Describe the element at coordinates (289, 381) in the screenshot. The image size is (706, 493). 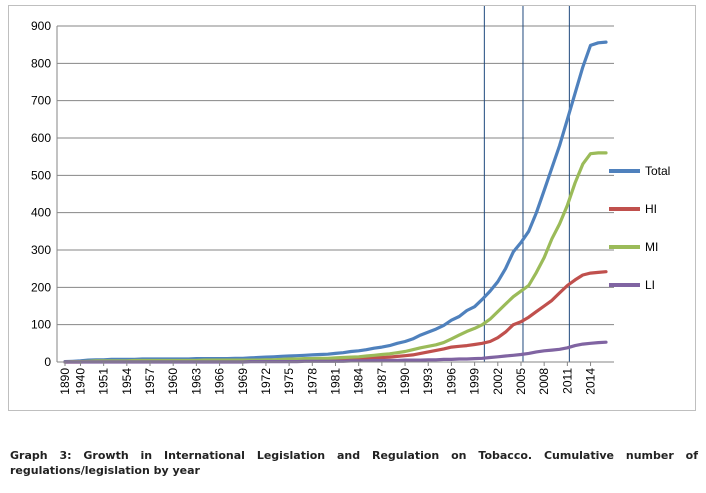
I see `x-tick-label: 1975` at that location.